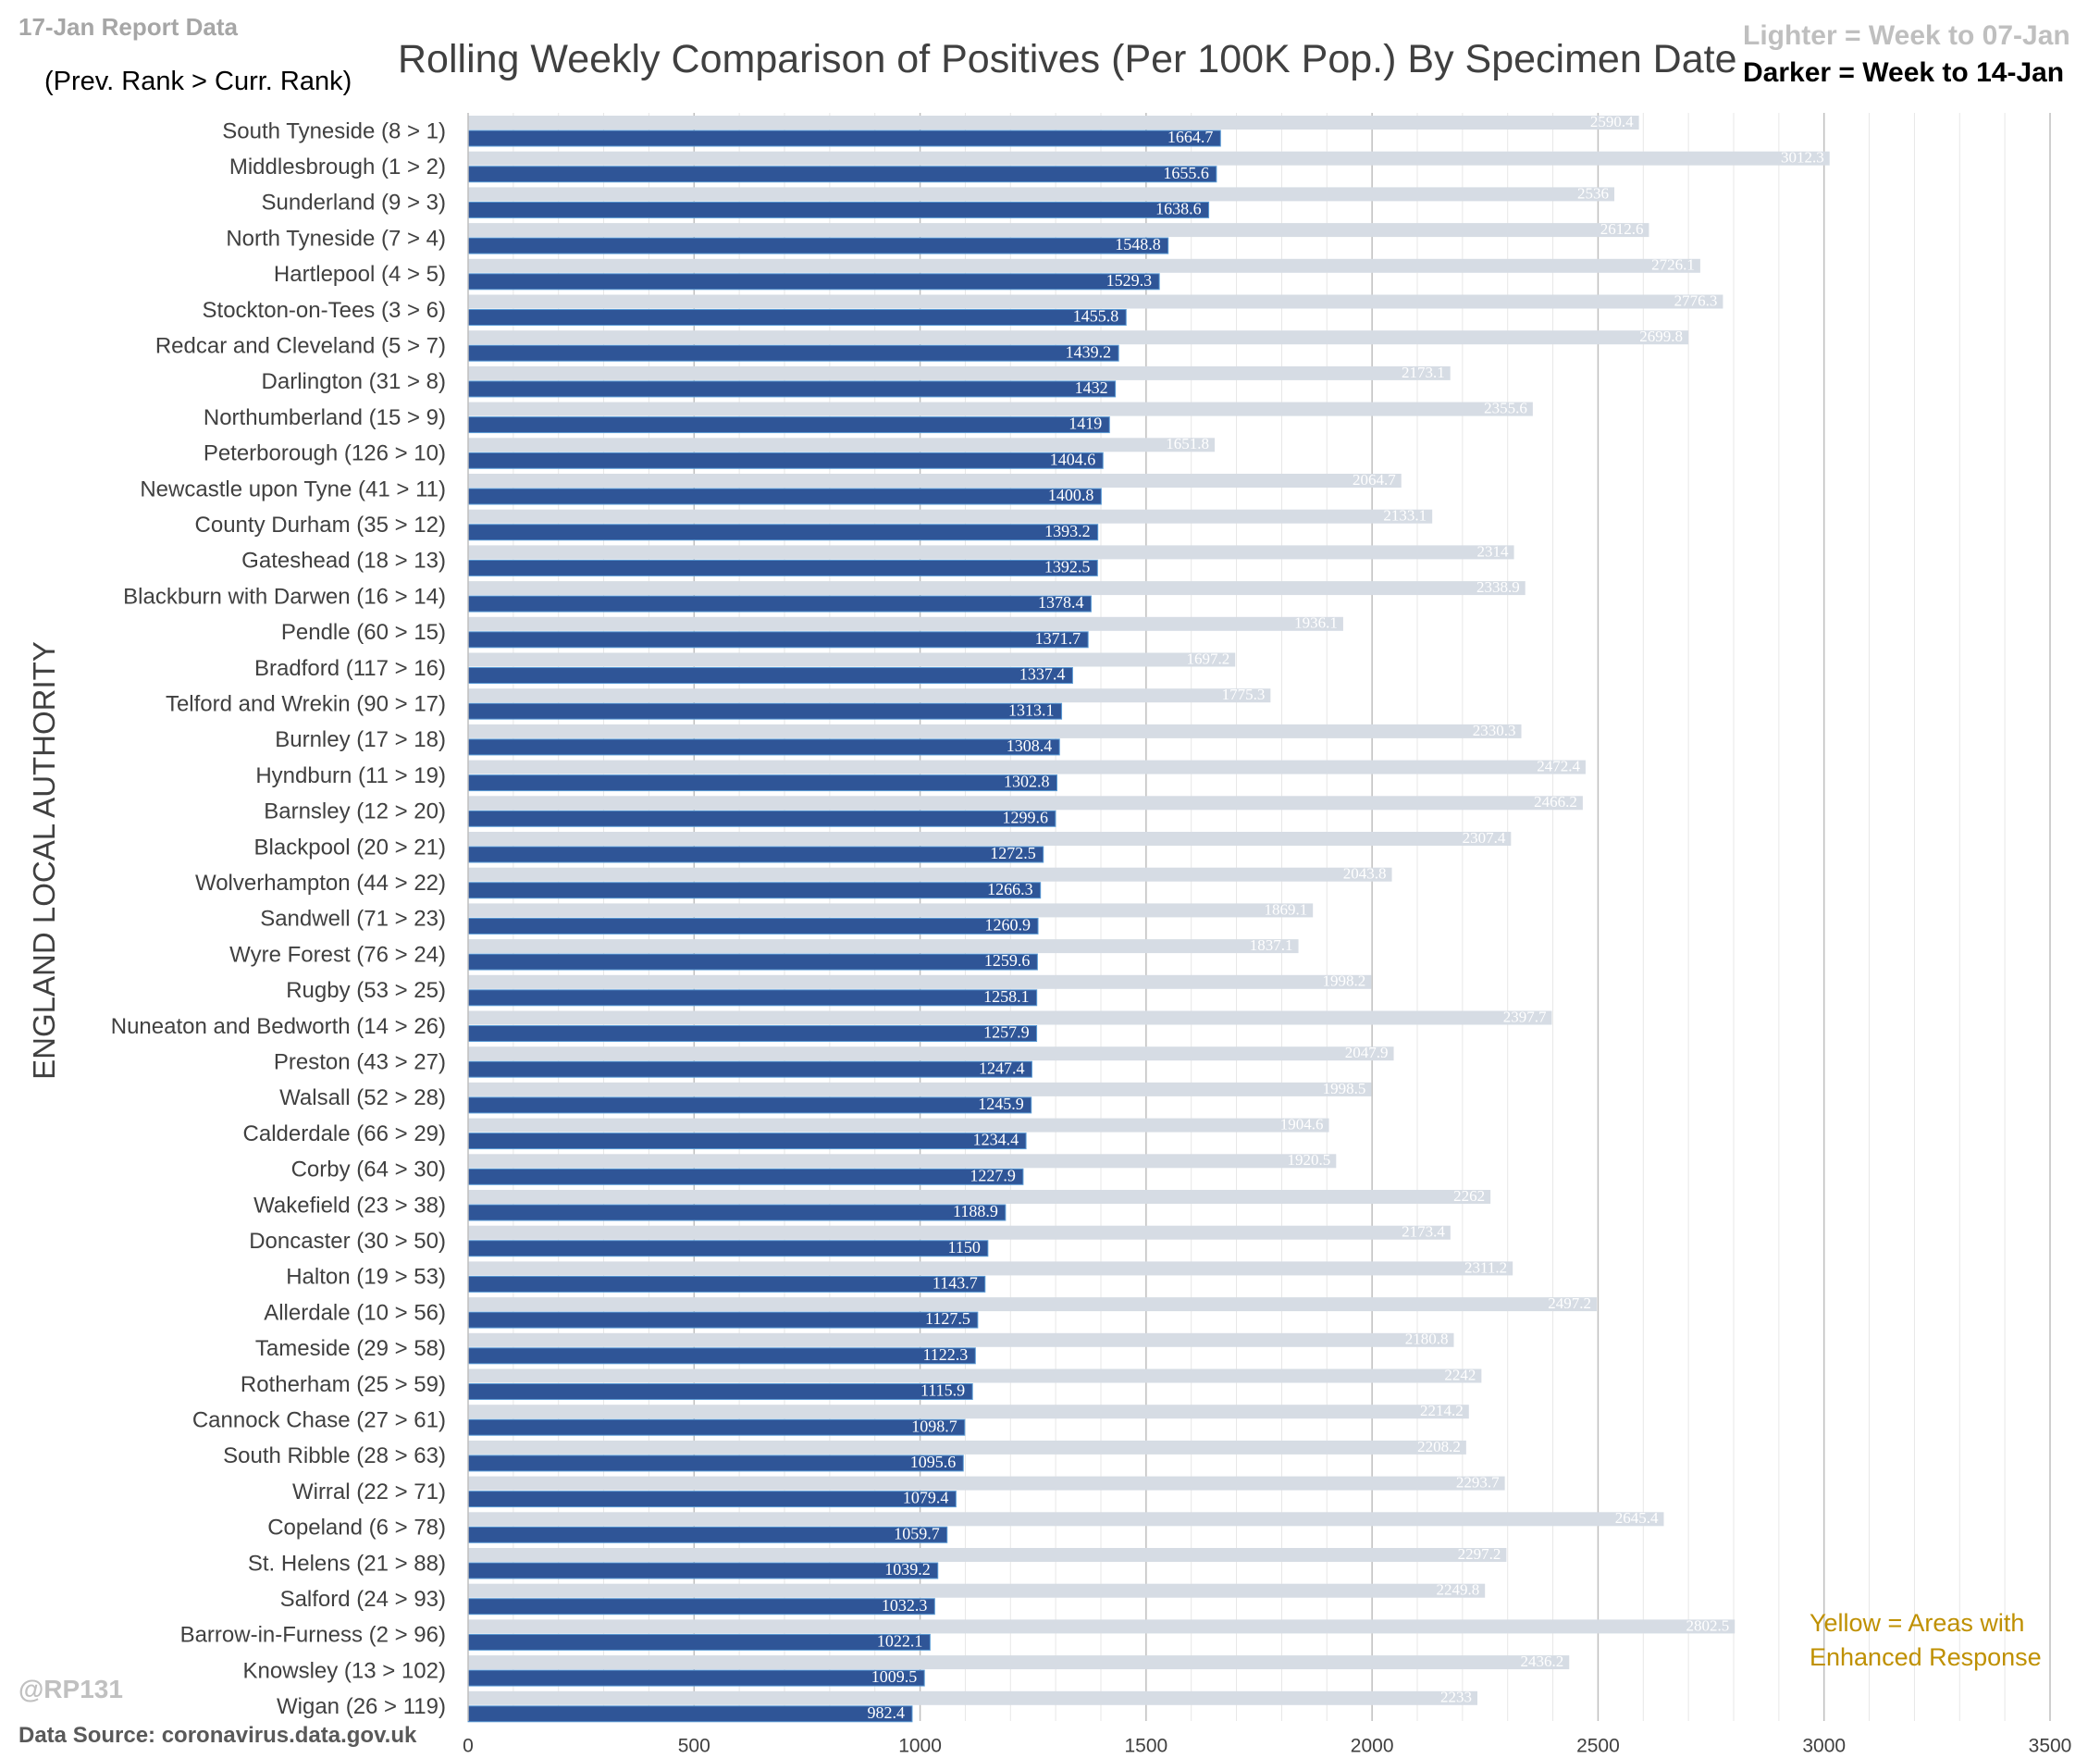  I want to click on data-label-week-to-14-jan: 1302.8, so click(1027, 782).